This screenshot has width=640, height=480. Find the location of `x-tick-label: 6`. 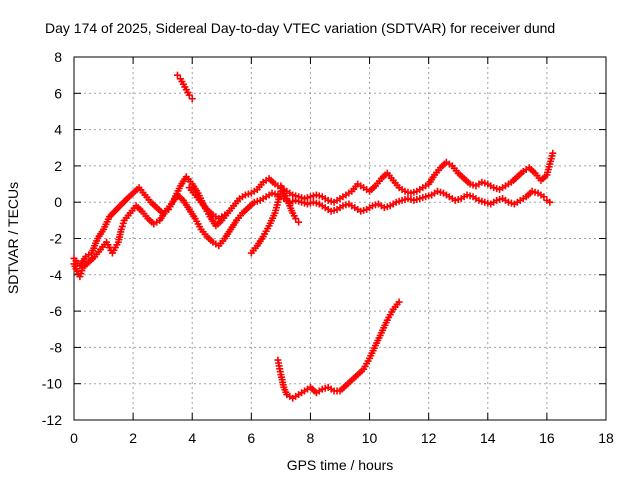

x-tick-label: 6 is located at coordinates (251, 438).